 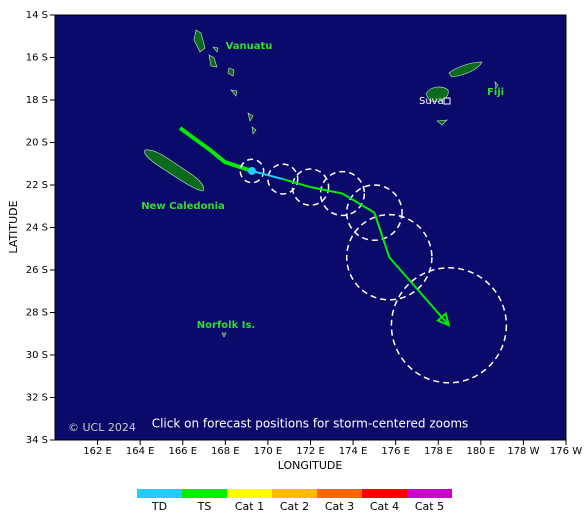 I want to click on x-tick-label: 166 E, so click(x=182, y=451).